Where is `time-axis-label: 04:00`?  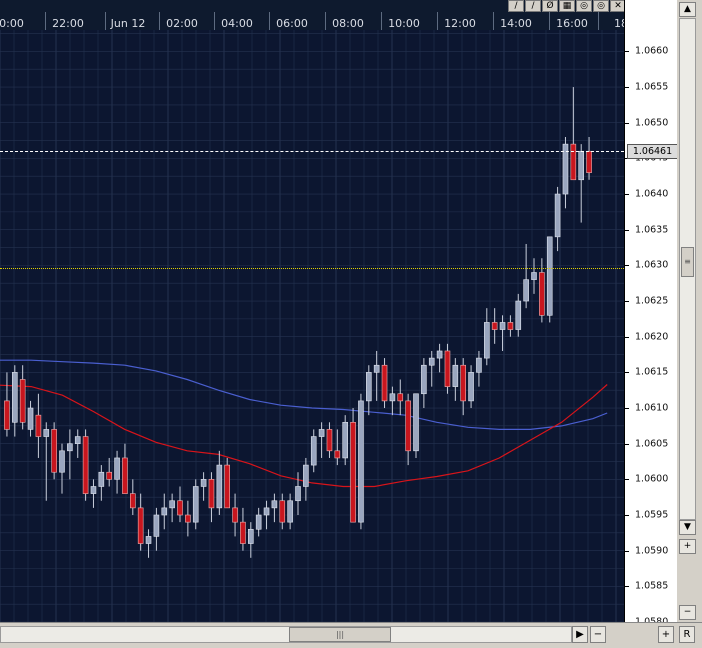 time-axis-label: 04:00 is located at coordinates (237, 23).